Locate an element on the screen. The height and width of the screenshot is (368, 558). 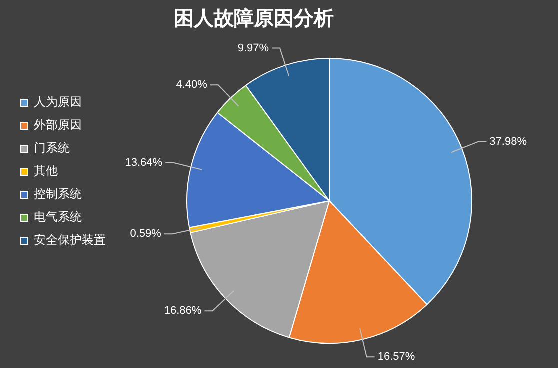
data-label: 37.98% is located at coordinates (509, 142).